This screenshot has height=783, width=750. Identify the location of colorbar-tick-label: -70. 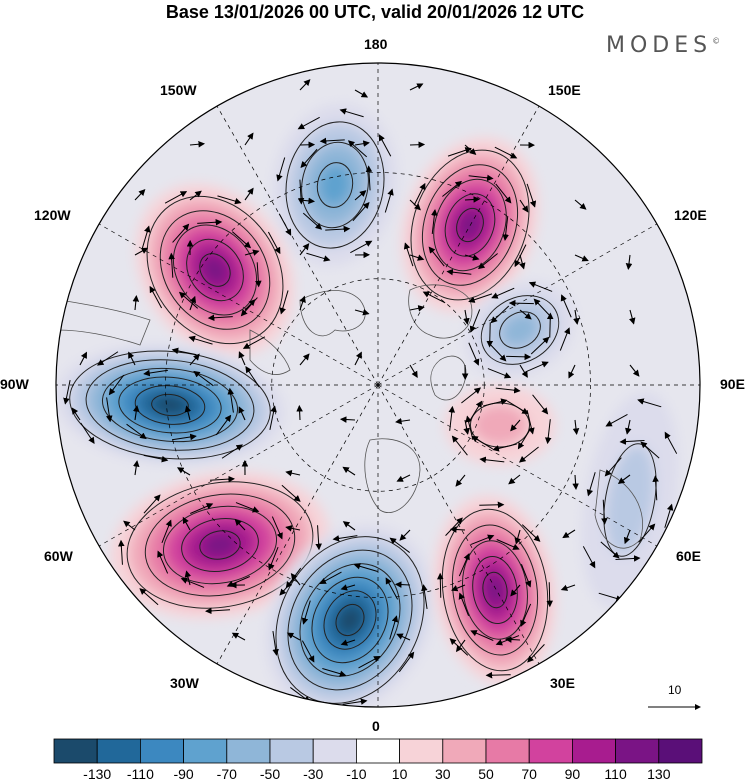
(226, 774).